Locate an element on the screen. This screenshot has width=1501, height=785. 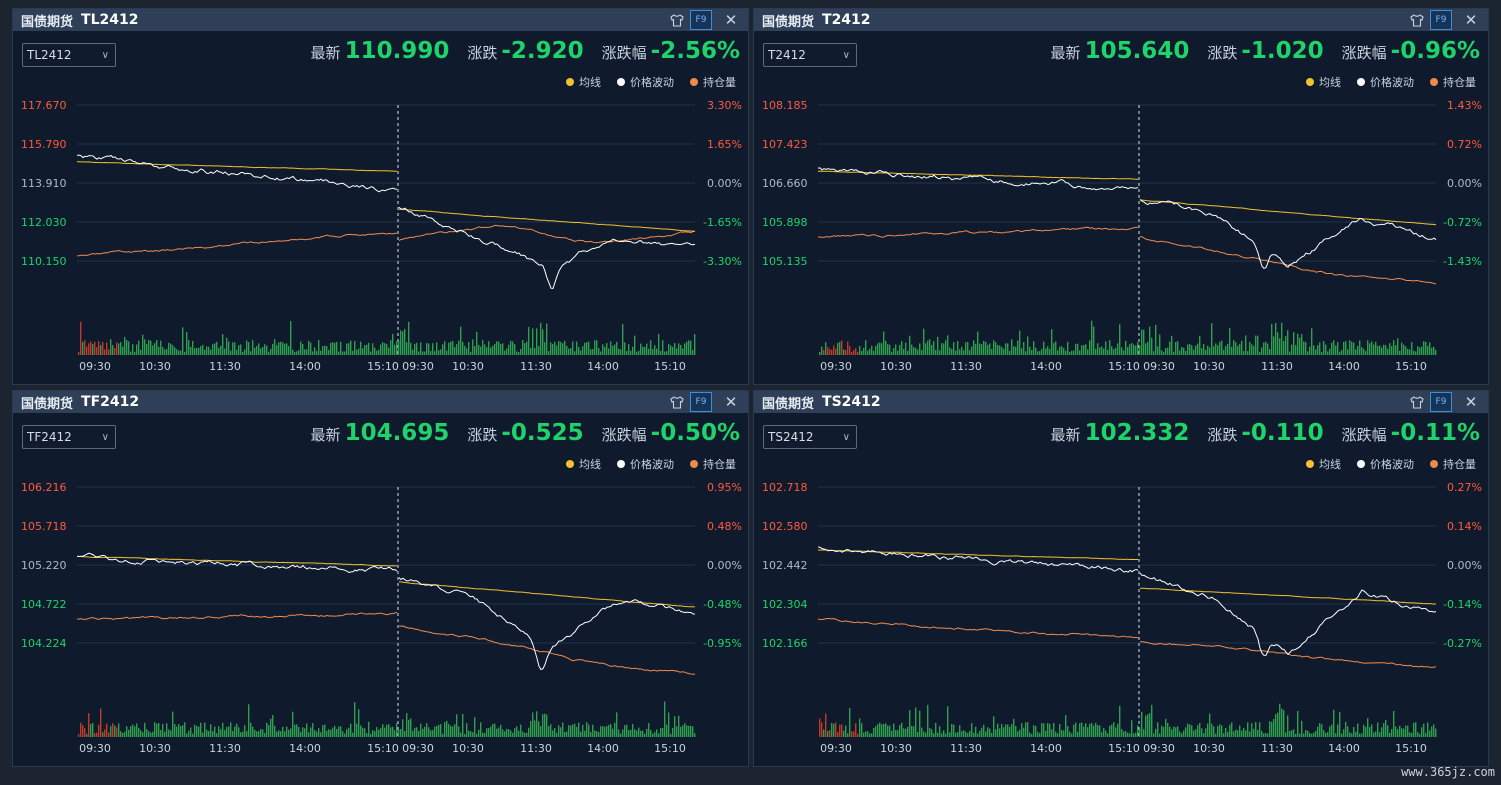
contract-select-value: TL2412 is located at coordinates (49, 55).